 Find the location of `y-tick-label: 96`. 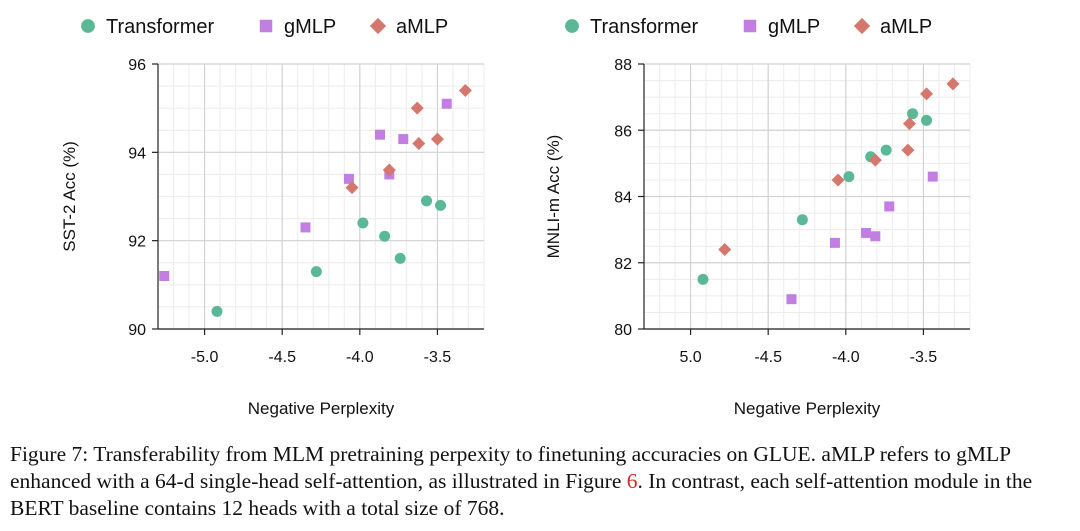

y-tick-label: 96 is located at coordinates (137, 65).